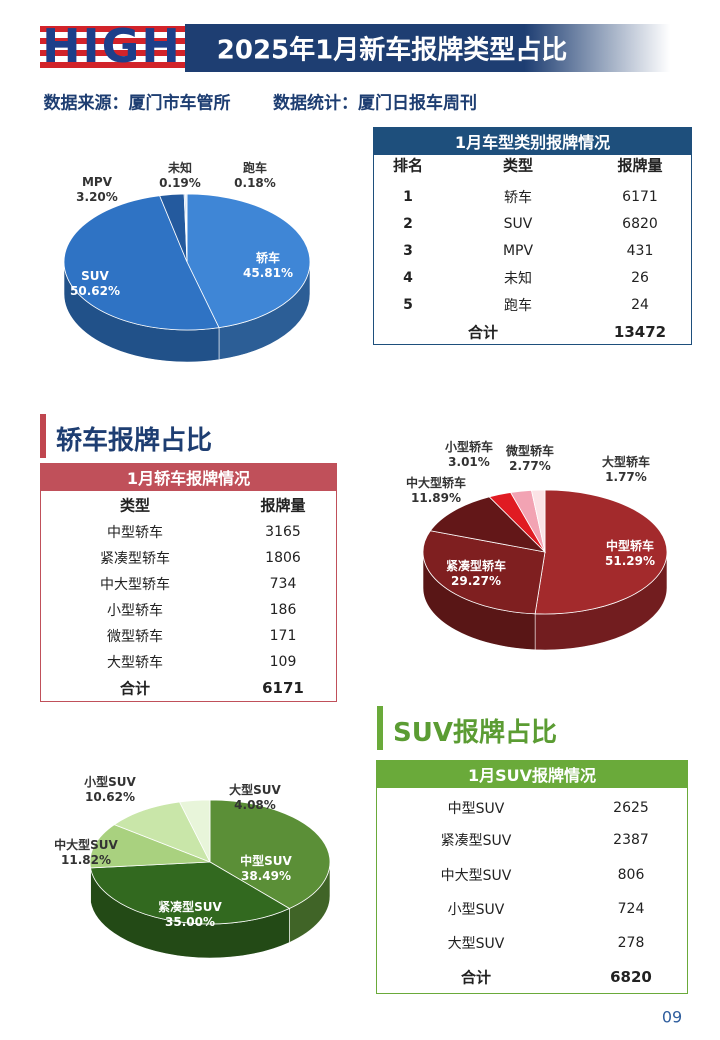  What do you see at coordinates (408, 224) in the screenshot?
I see `table-cell: 2` at bounding box center [408, 224].